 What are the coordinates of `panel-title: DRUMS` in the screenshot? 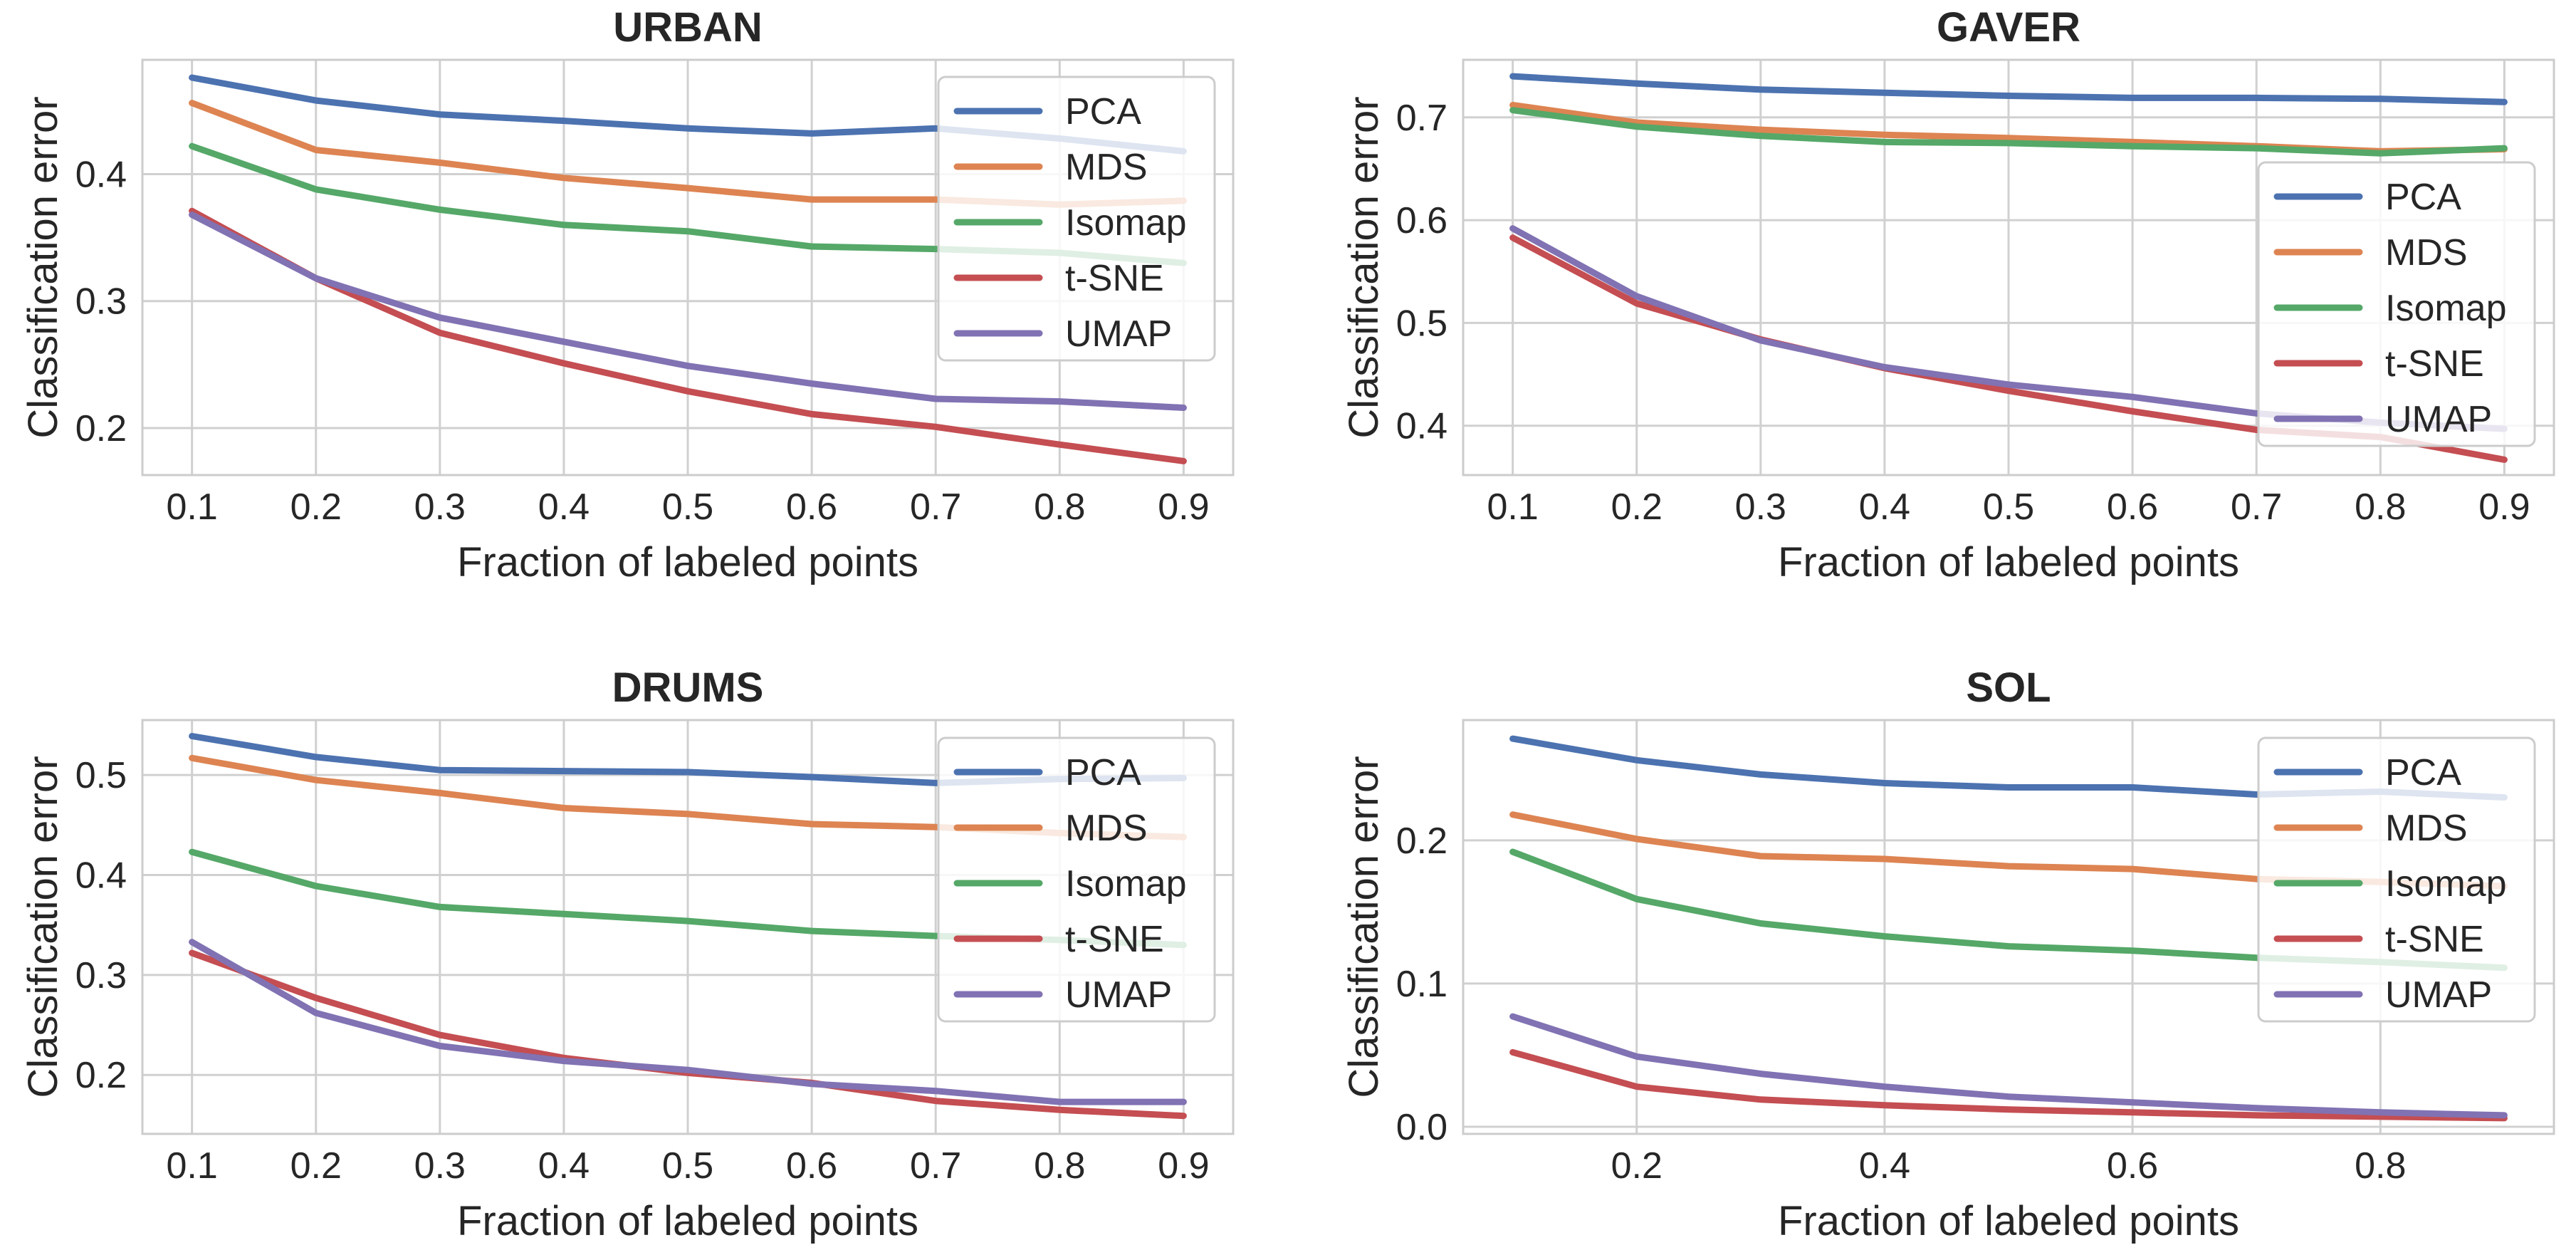 It's located at (688, 688).